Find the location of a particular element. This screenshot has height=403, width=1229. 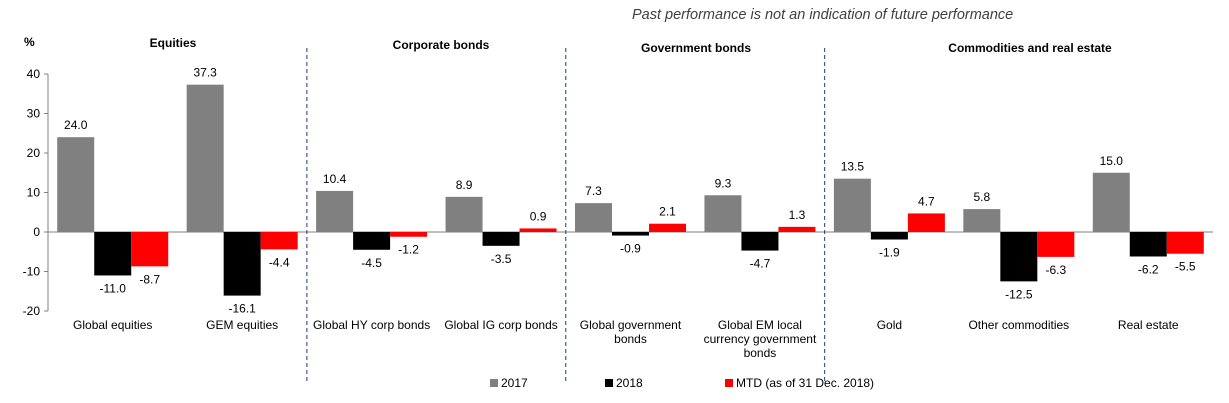

category-label: Real estate is located at coordinates (1148, 325).